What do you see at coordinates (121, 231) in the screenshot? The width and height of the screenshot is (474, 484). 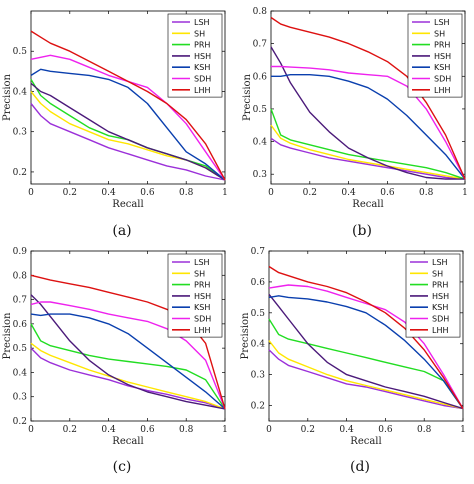 I see `panel-caption: (a)` at bounding box center [121, 231].